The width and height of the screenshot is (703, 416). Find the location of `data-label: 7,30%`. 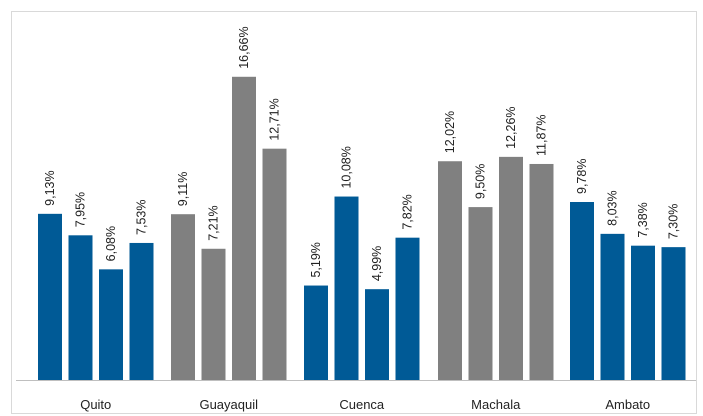

data-label: 7,30% is located at coordinates (674, 221).